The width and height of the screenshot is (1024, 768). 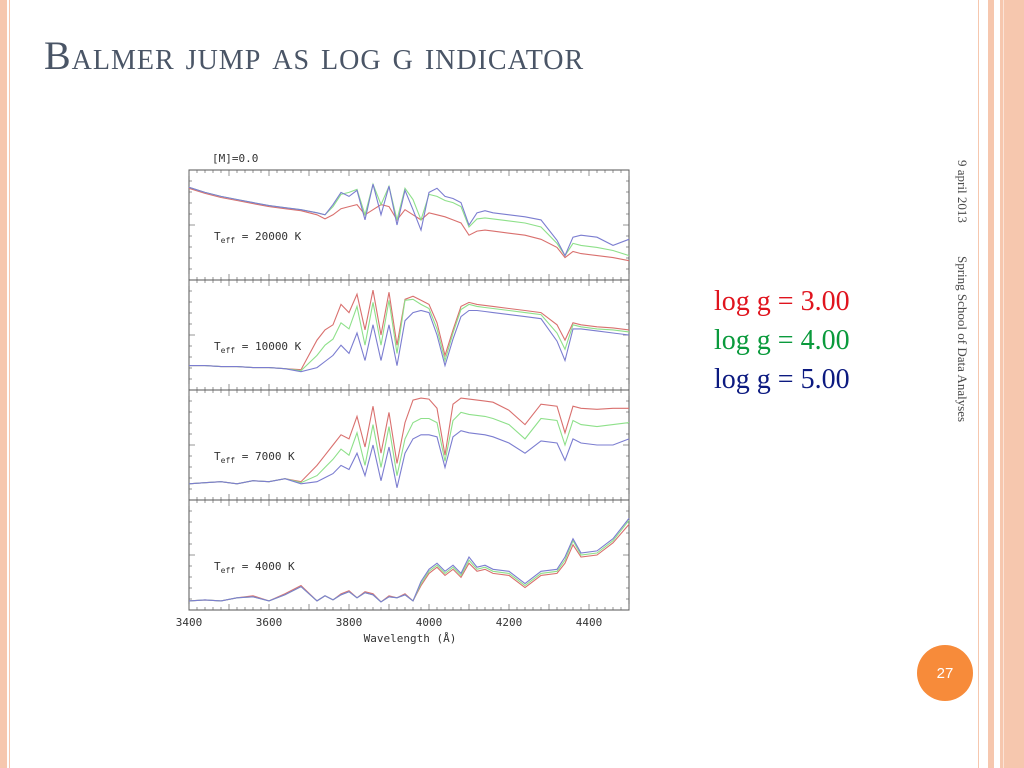 What do you see at coordinates (254, 457) in the screenshot?
I see `teff-label: Teff = 7000 K` at bounding box center [254, 457].